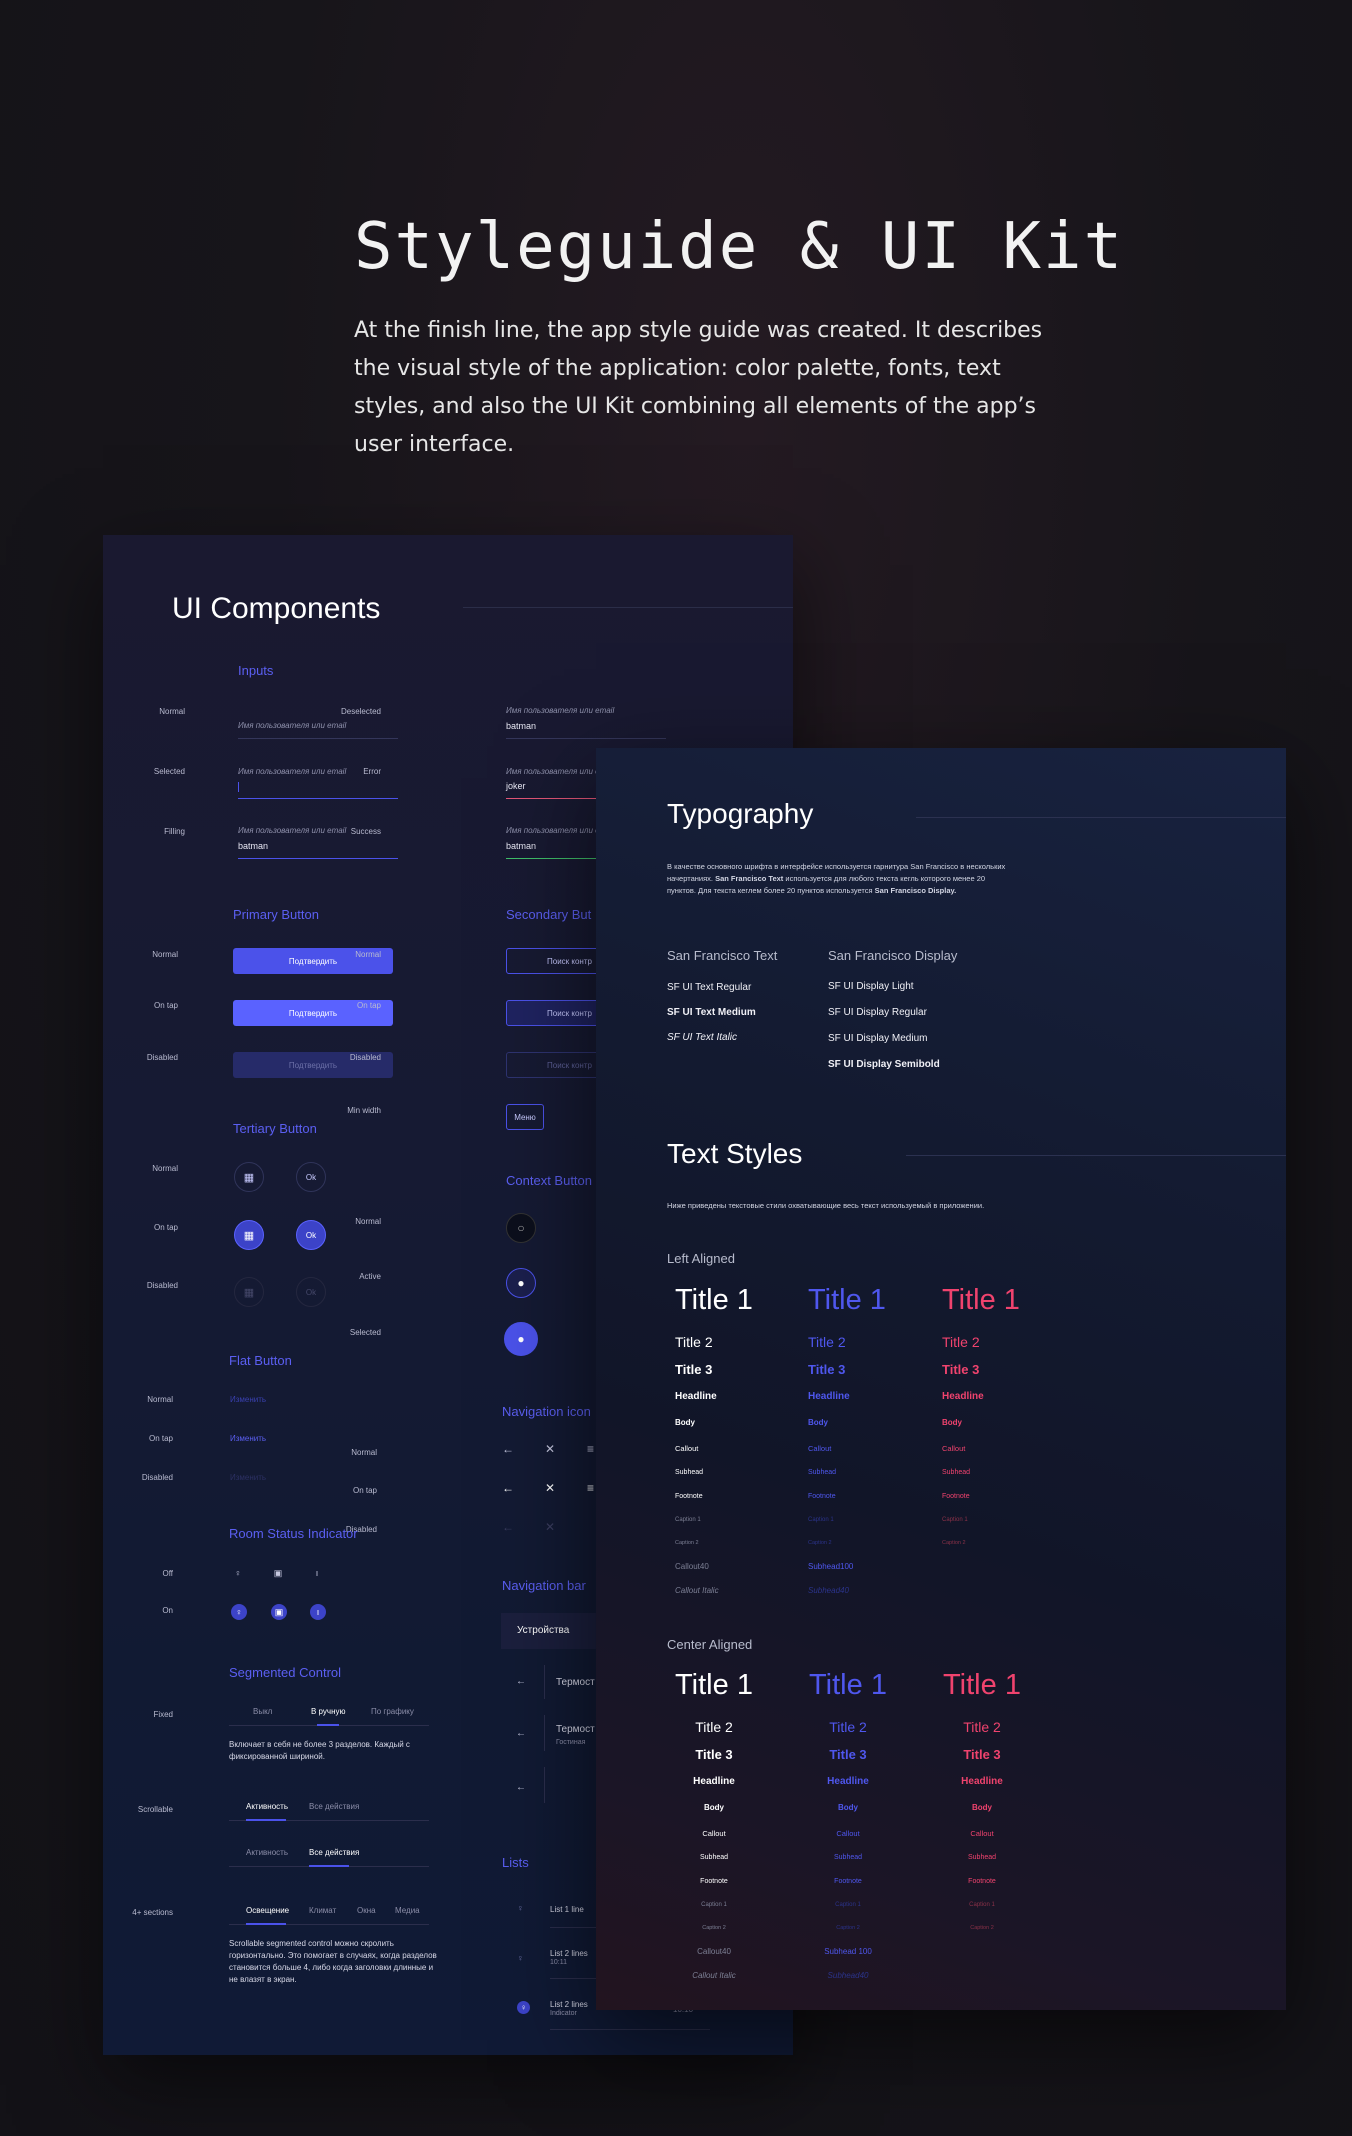 This screenshot has width=1352, height=2136. Describe the element at coordinates (702, 1037) in the screenshot. I see `font-style: SF UI Text Italic` at that location.